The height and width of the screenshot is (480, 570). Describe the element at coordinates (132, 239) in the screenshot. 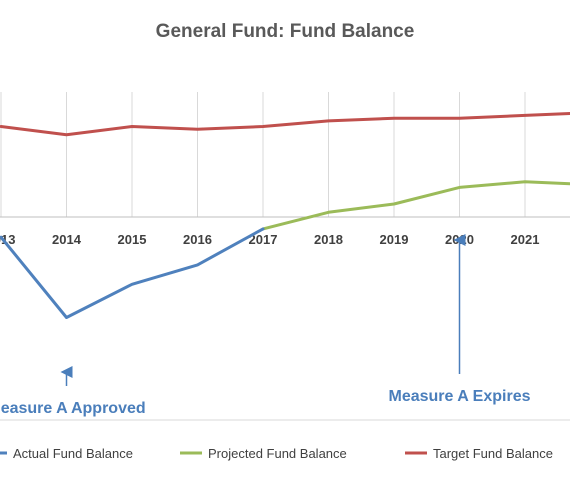

I see `x-tick-label: 2015` at that location.